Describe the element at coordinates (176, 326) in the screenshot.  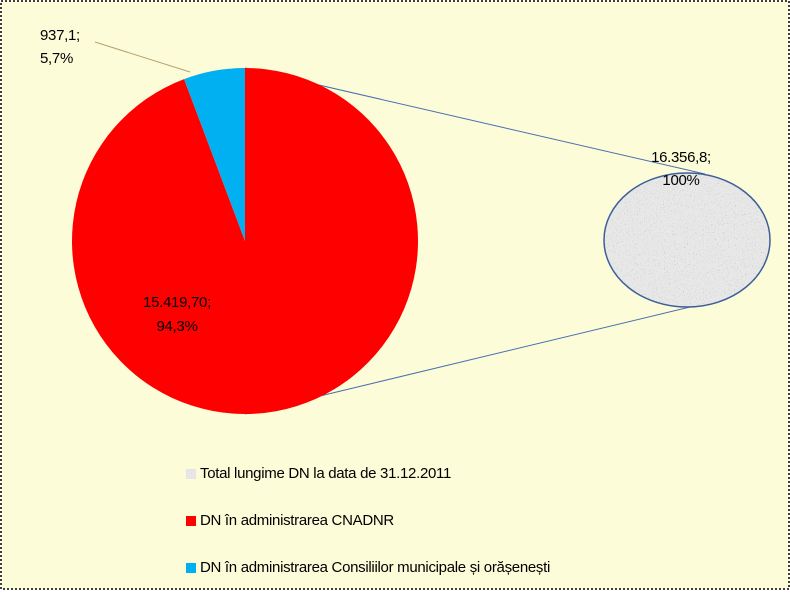
I see `data-label: 94,3%` at that location.